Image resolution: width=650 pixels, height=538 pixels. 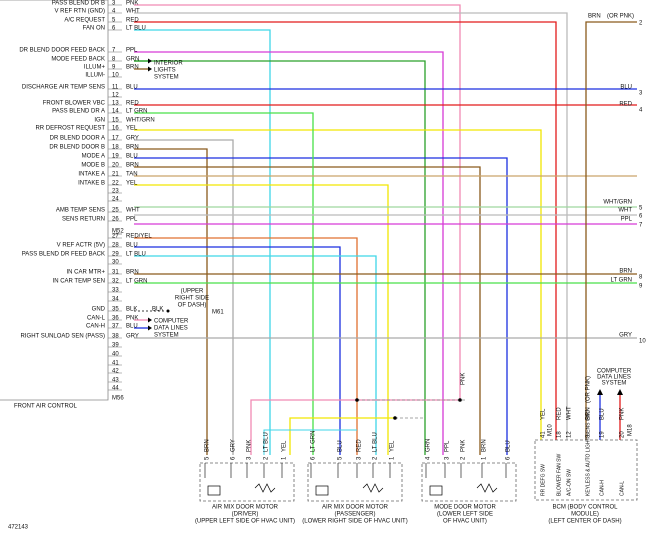 What do you see at coordinates (465, 508) in the screenshot?
I see `motor-name: MODE DOOR MOTOR` at bounding box center [465, 508].